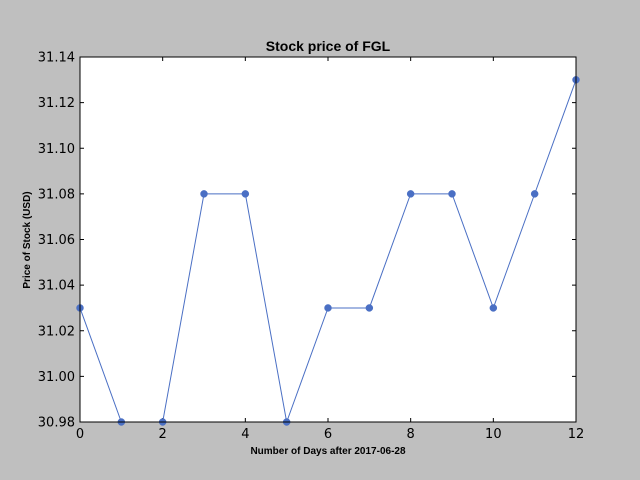  I want to click on y-axis-label: Price of Stock (USD), so click(27, 239).